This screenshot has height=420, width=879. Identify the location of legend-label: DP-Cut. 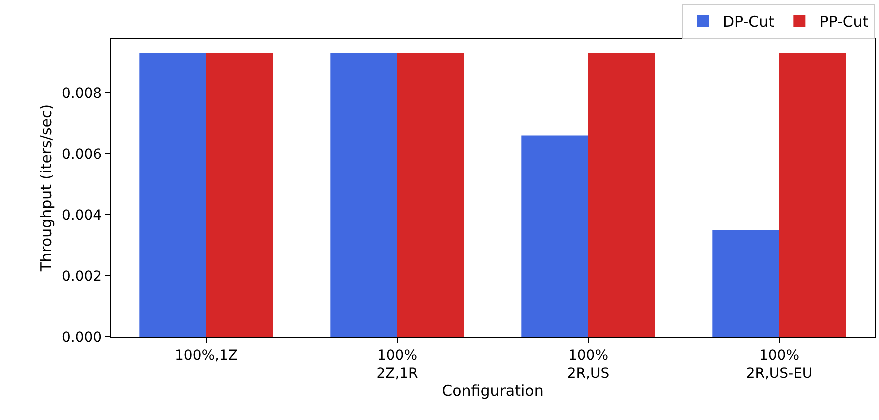
(749, 22).